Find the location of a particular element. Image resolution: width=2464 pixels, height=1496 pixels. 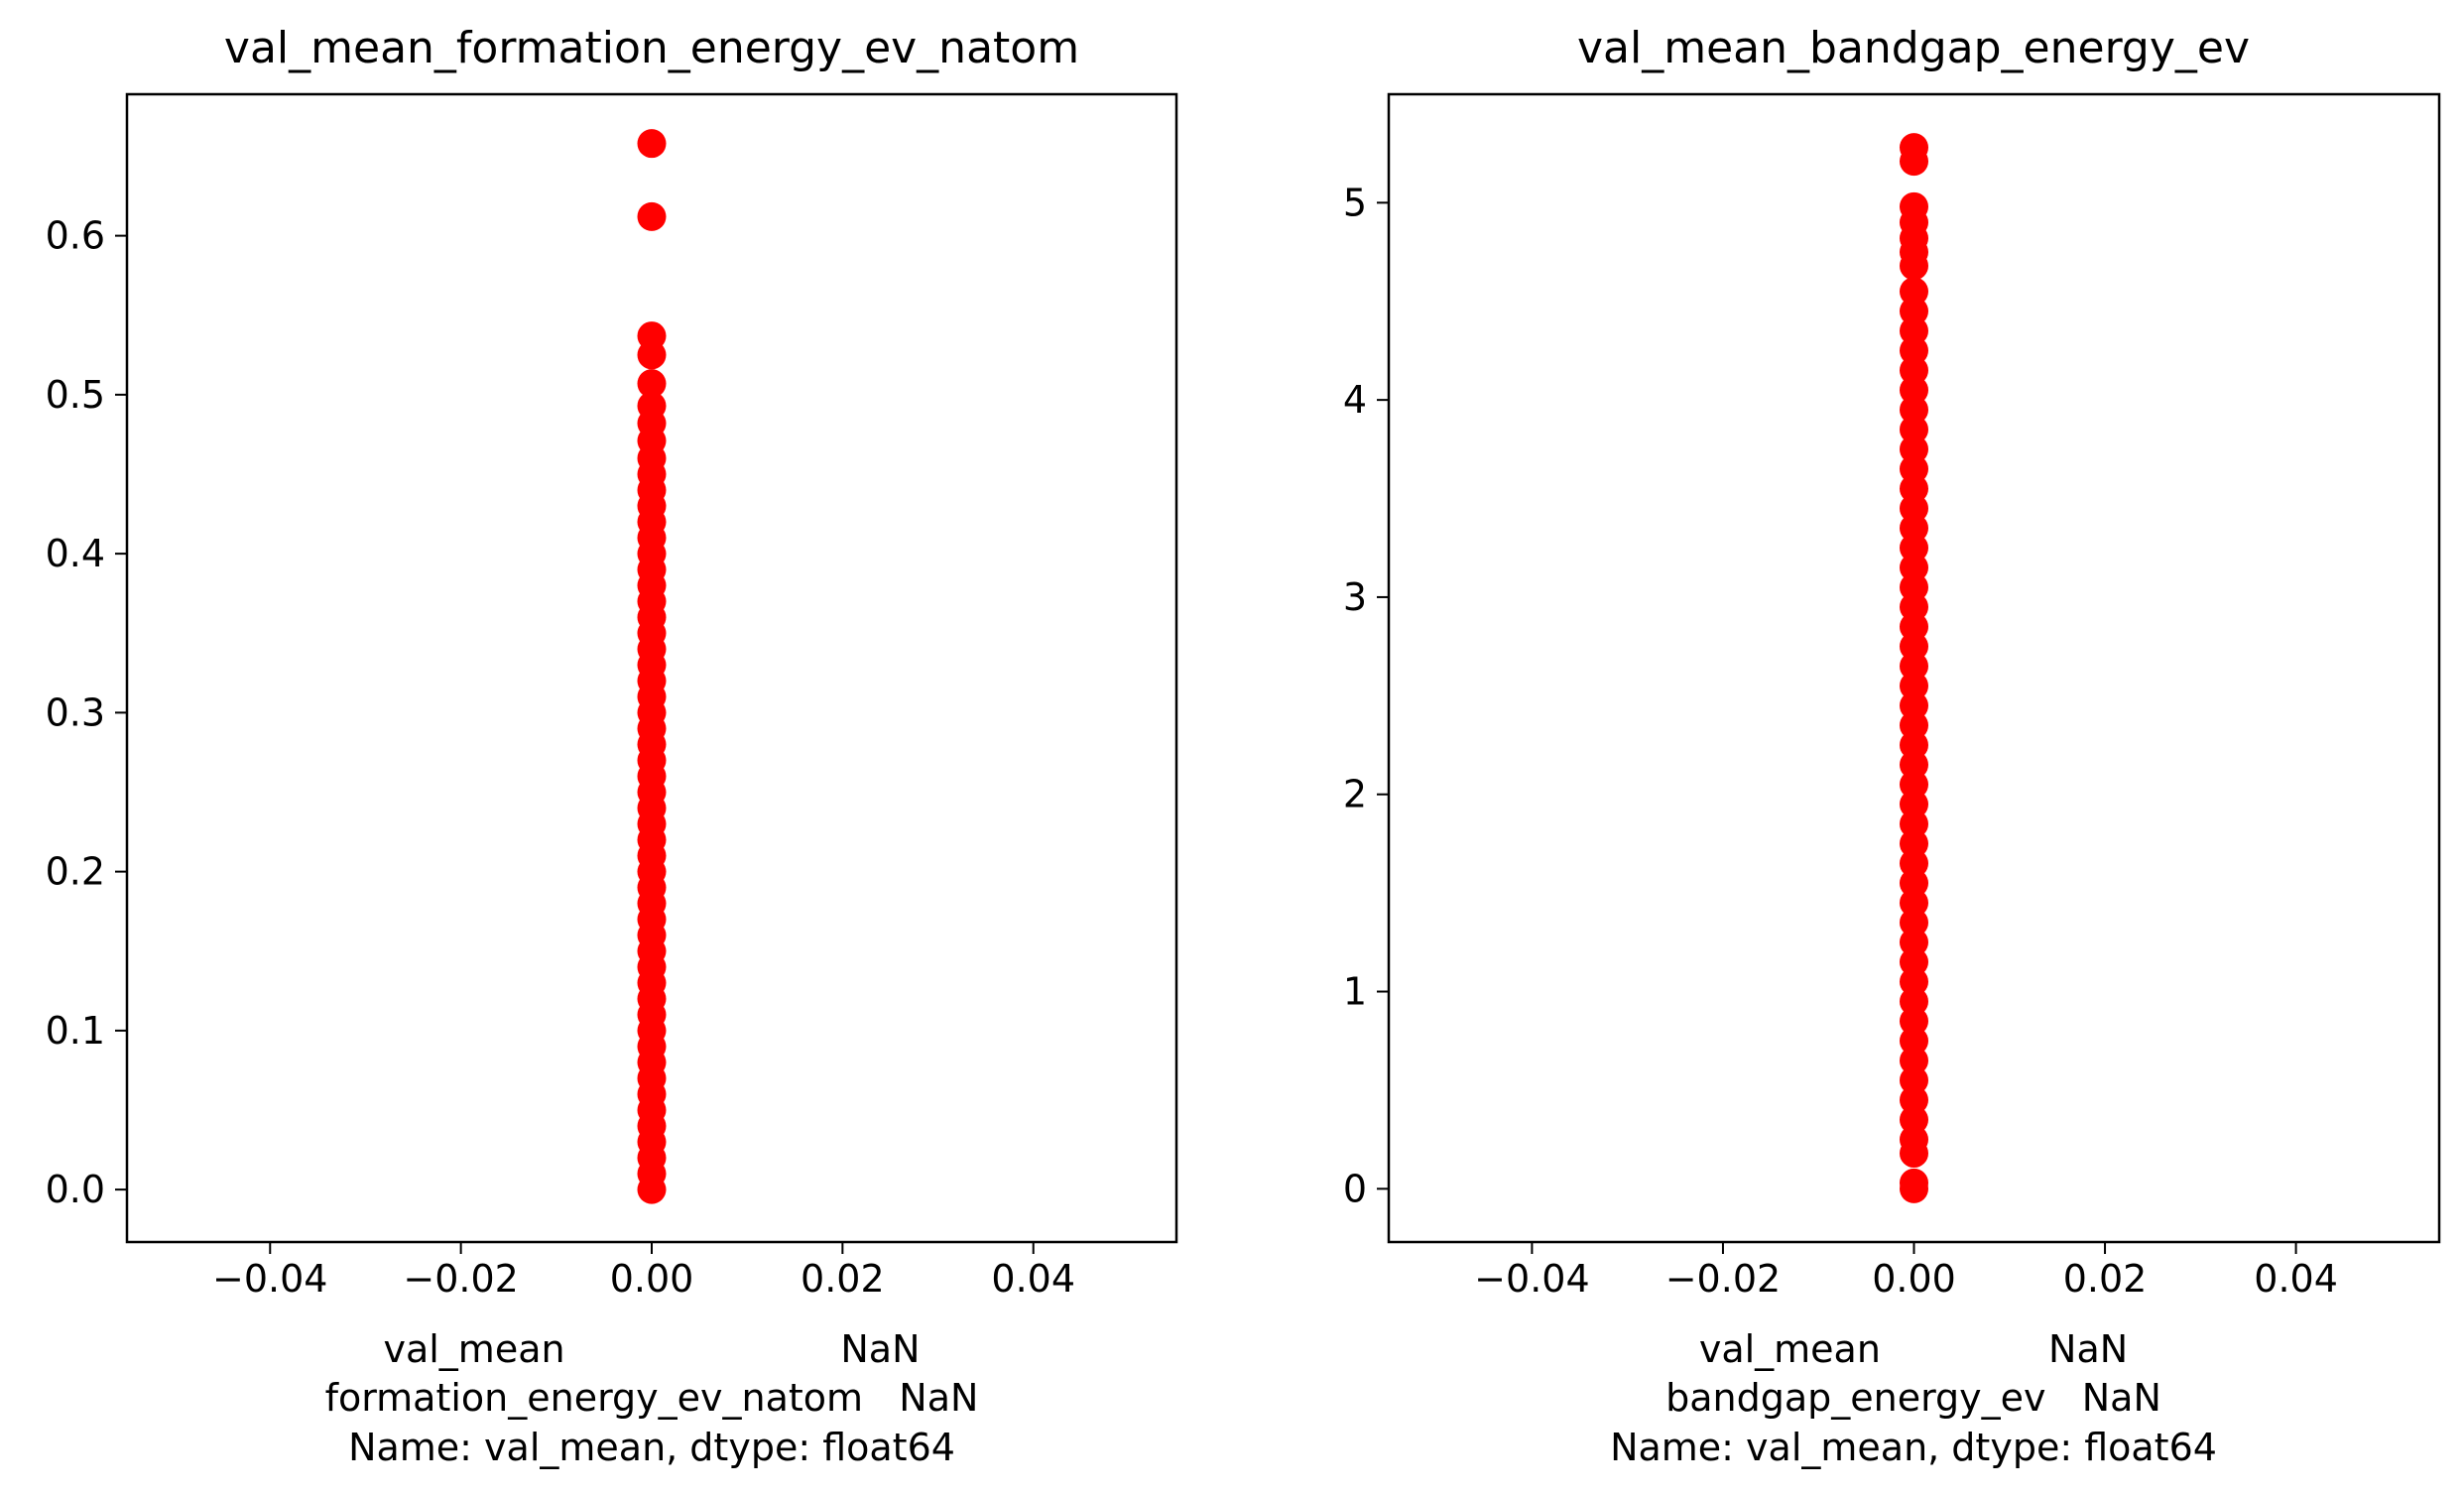

y-tick-label: 5 is located at coordinates (1355, 202).